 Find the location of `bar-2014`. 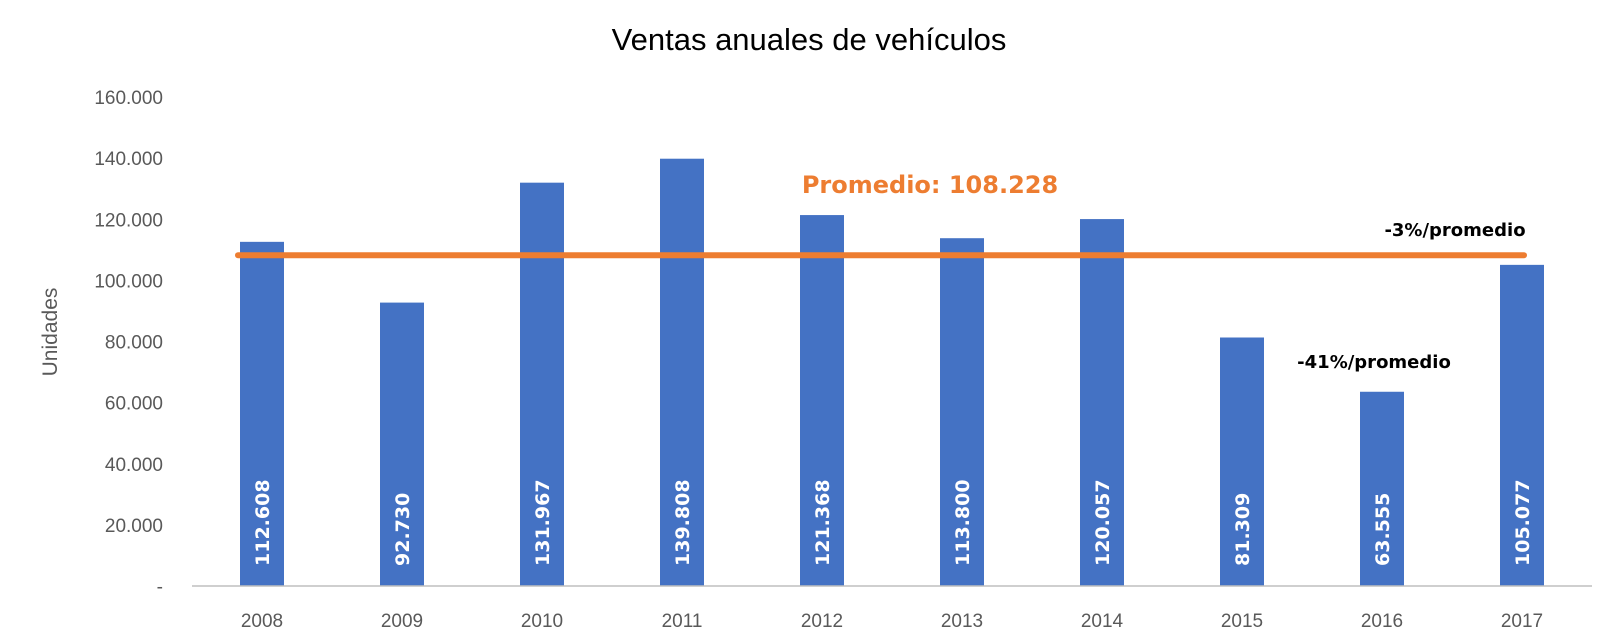

bar-2014 is located at coordinates (1102, 402).